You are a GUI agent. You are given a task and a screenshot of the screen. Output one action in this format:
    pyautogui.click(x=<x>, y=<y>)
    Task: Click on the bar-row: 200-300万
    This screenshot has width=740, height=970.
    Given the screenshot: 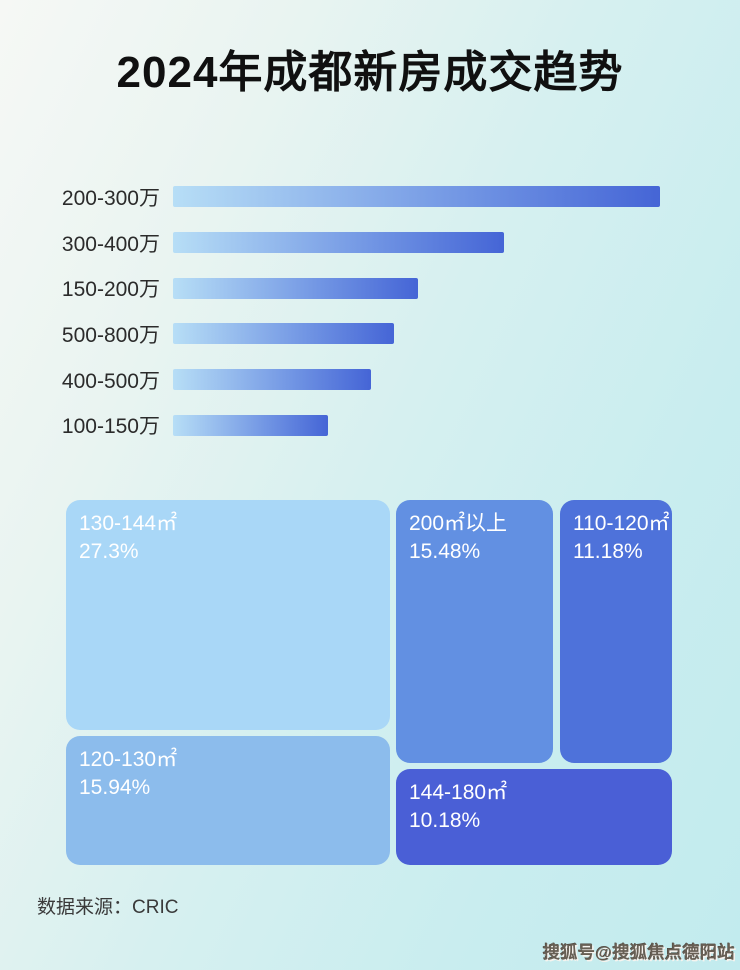 What is the action you would take?
    pyautogui.click(x=370, y=197)
    